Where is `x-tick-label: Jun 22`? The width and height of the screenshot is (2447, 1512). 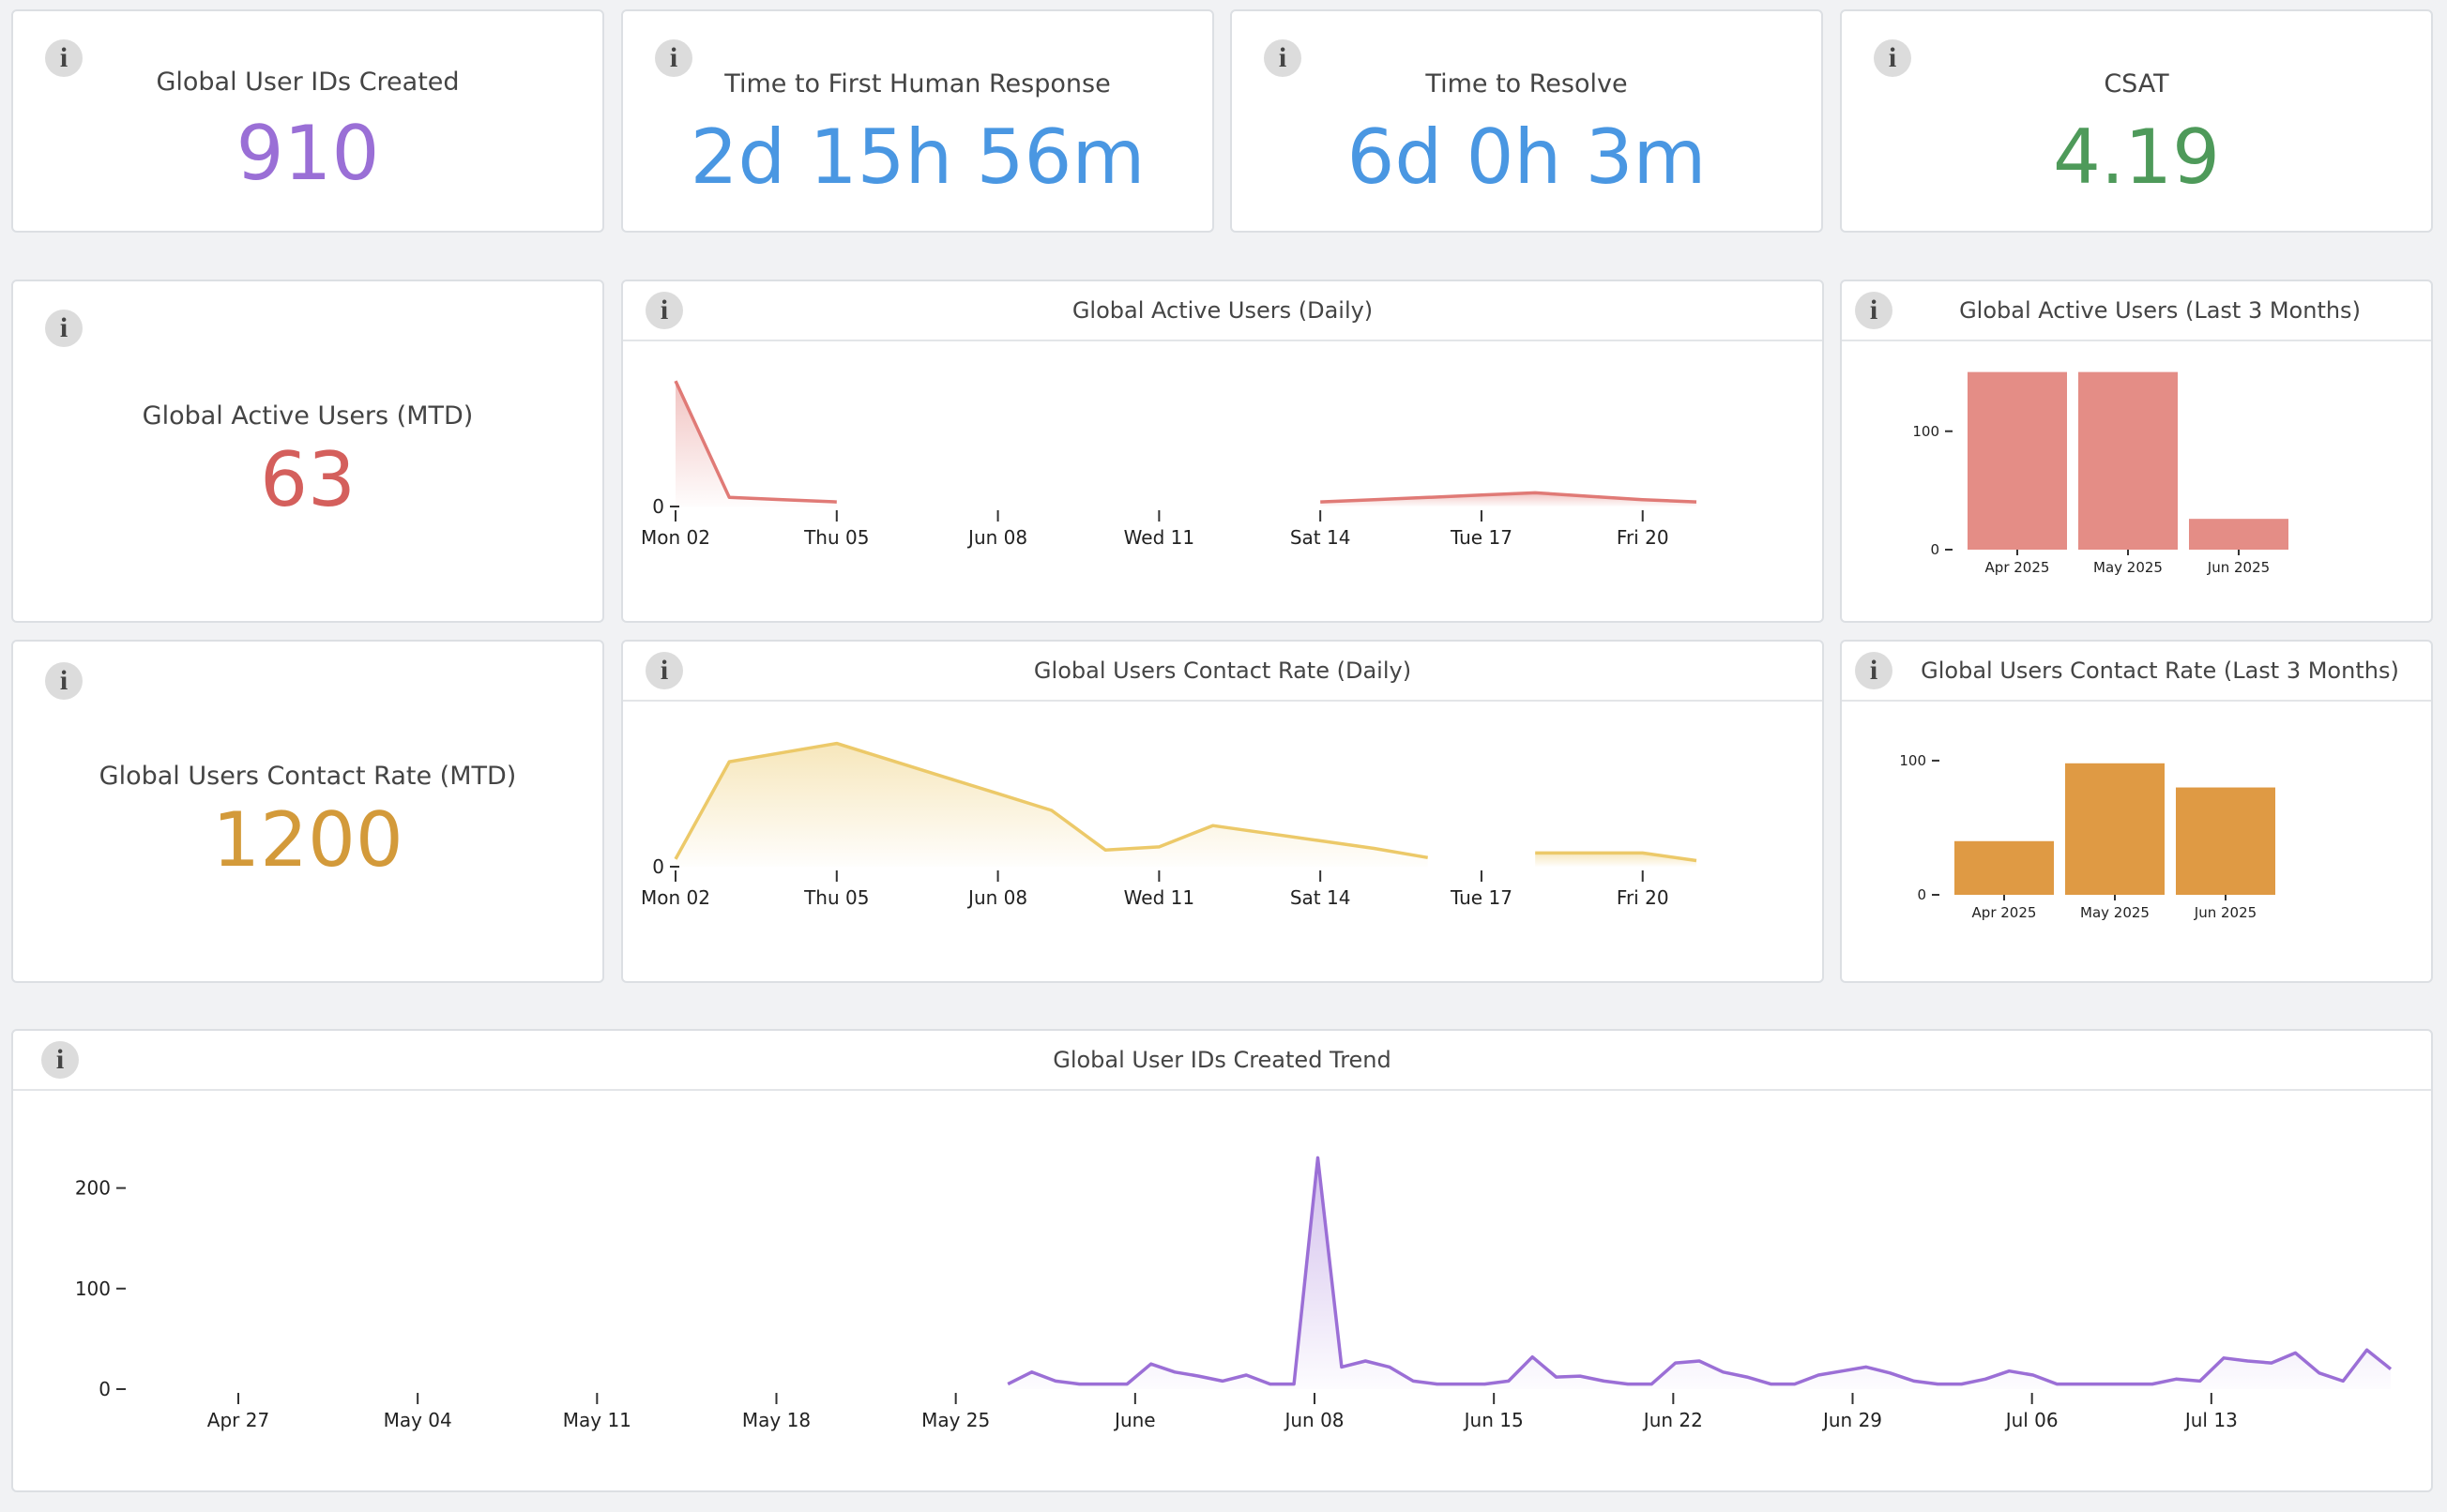 x-tick-label: Jun 22 is located at coordinates (1673, 1420).